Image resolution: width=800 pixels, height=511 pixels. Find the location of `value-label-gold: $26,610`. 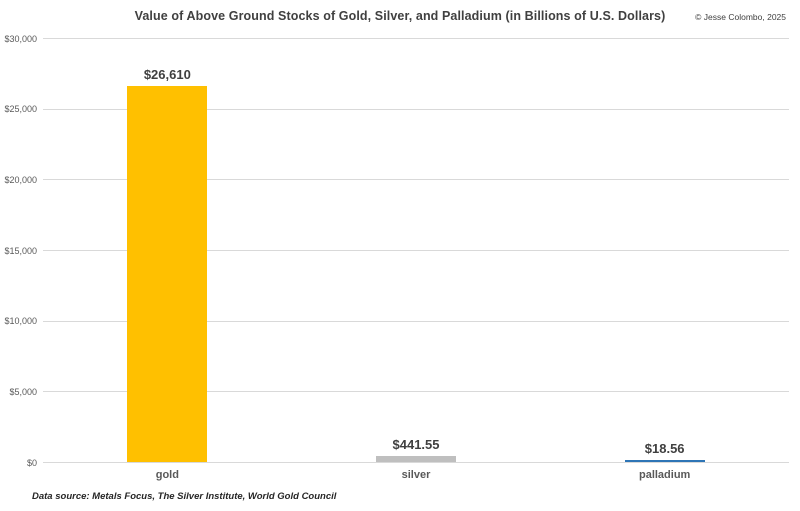

value-label-gold: $26,610 is located at coordinates (167, 74).